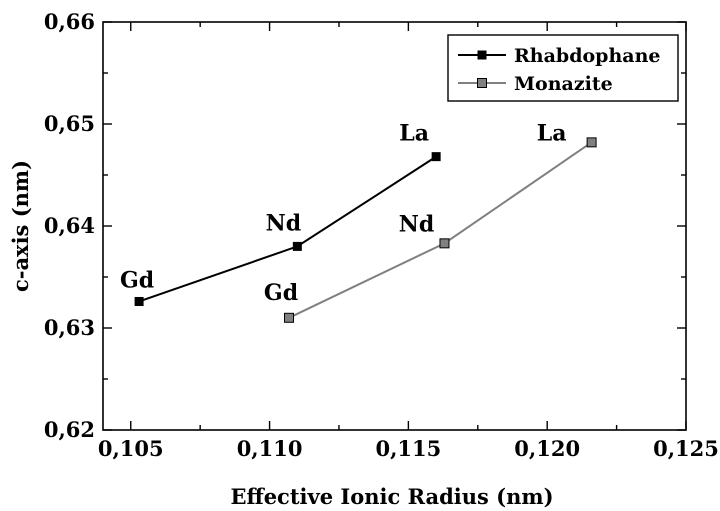 The height and width of the screenshot is (511, 720). I want to click on legend: Rhabdophane Monazite, so click(563, 68).